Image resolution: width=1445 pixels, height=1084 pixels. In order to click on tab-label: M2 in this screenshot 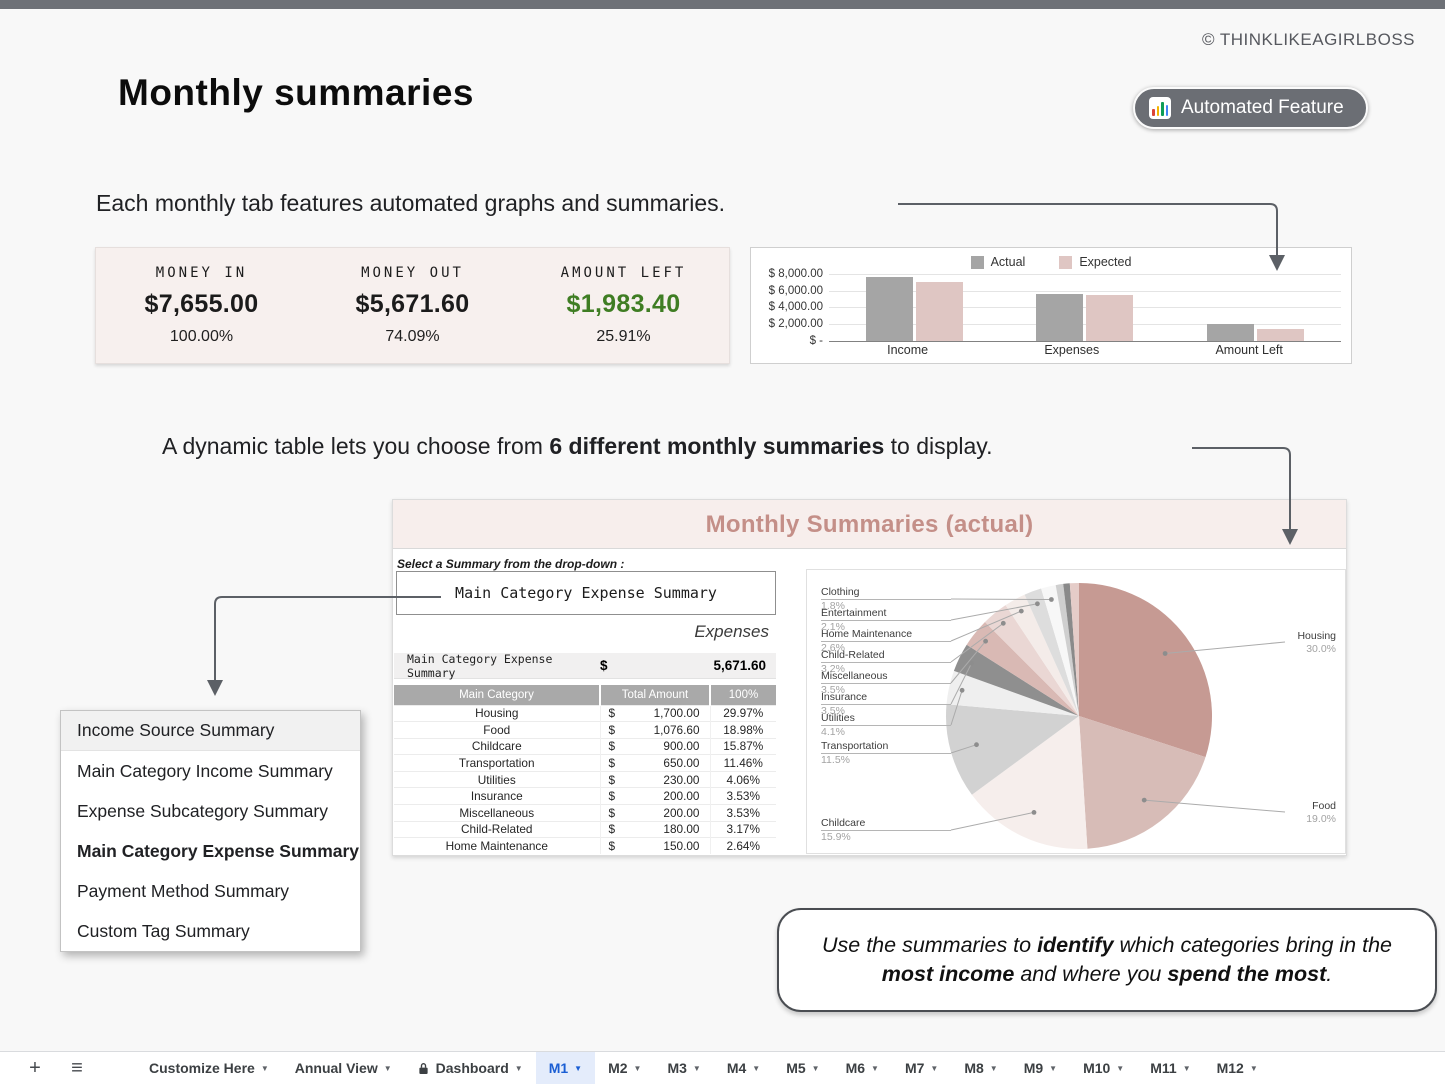, I will do `click(618, 1068)`.